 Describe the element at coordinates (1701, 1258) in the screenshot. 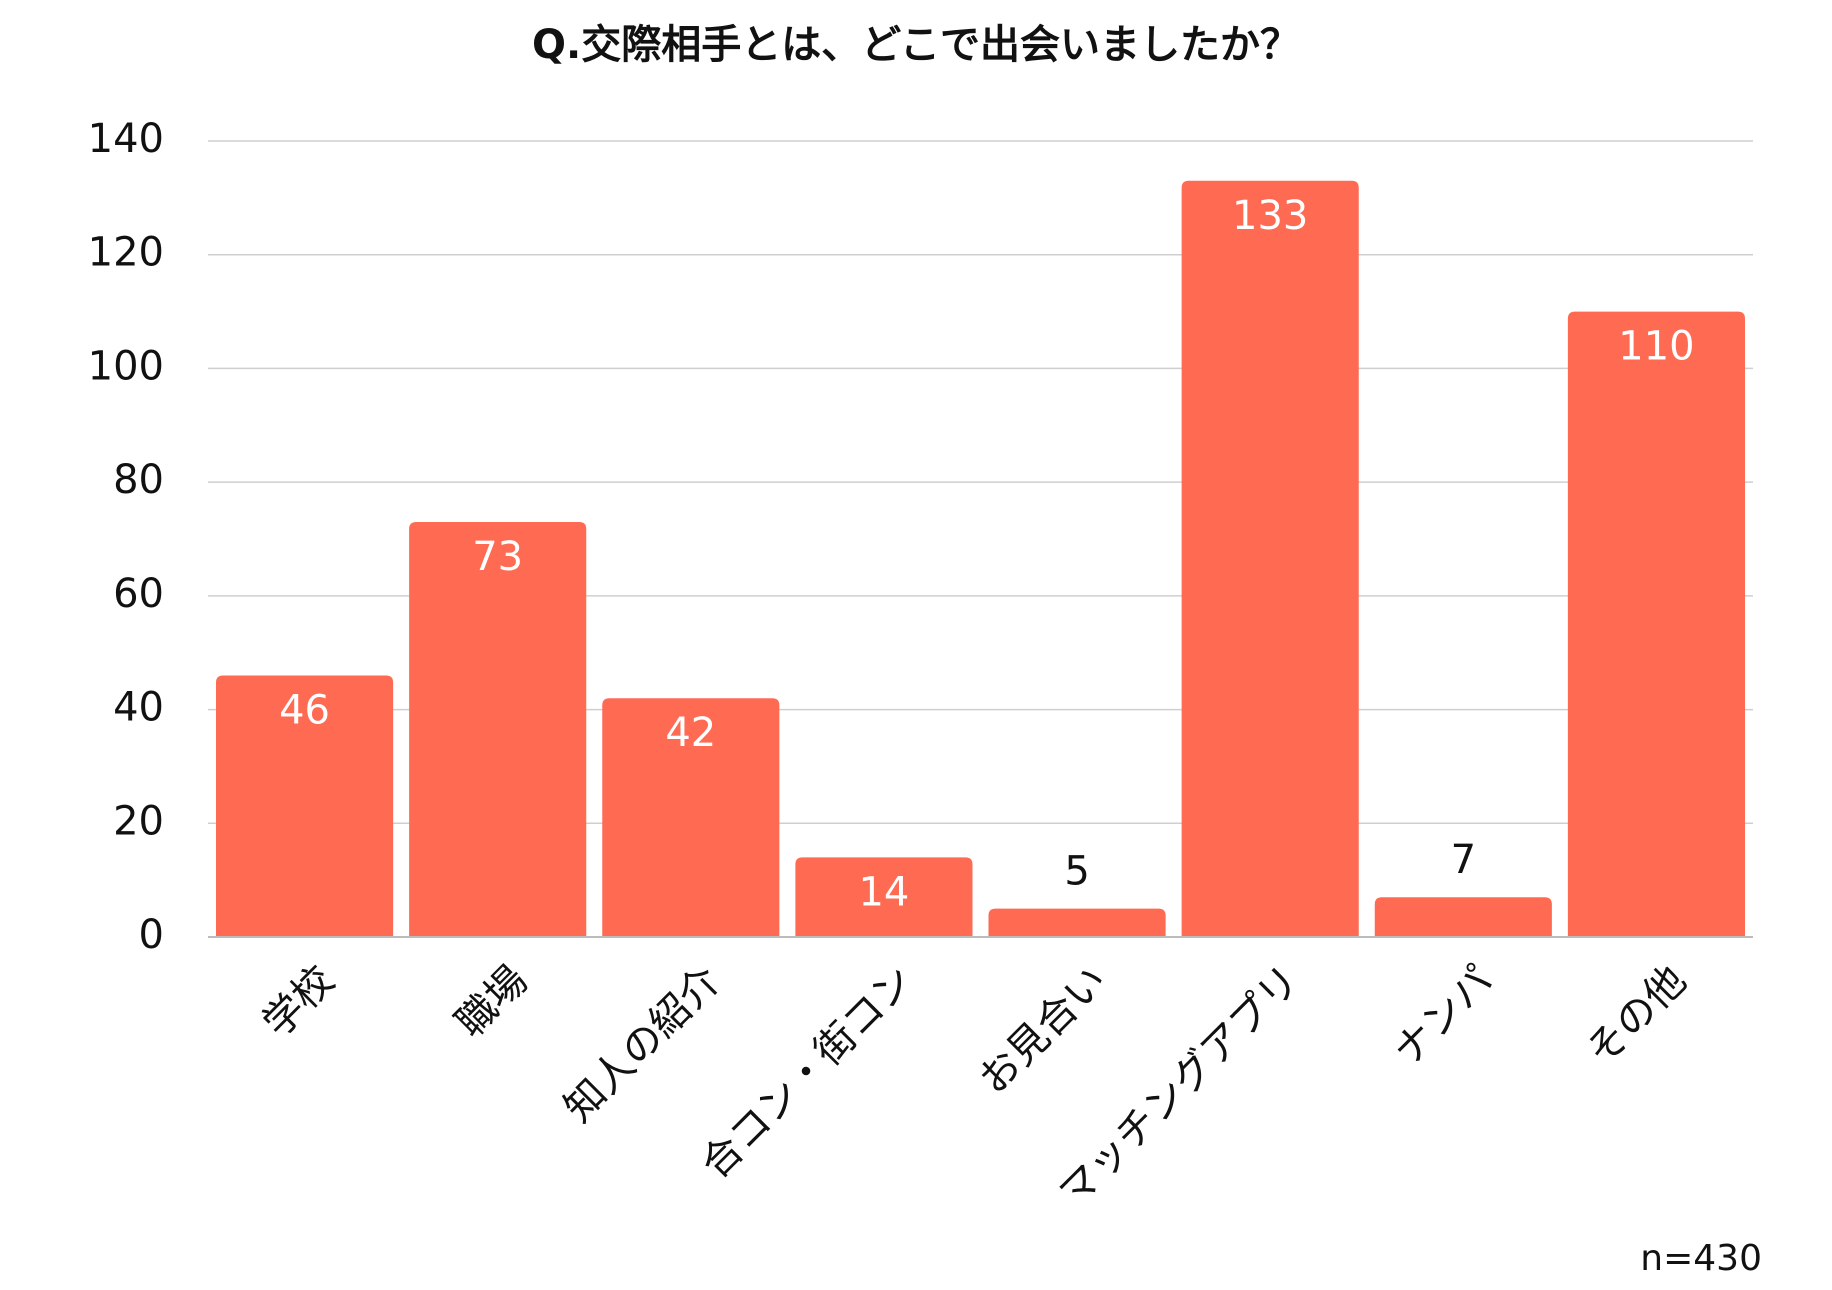

I see `sample-size-note: n=430` at that location.